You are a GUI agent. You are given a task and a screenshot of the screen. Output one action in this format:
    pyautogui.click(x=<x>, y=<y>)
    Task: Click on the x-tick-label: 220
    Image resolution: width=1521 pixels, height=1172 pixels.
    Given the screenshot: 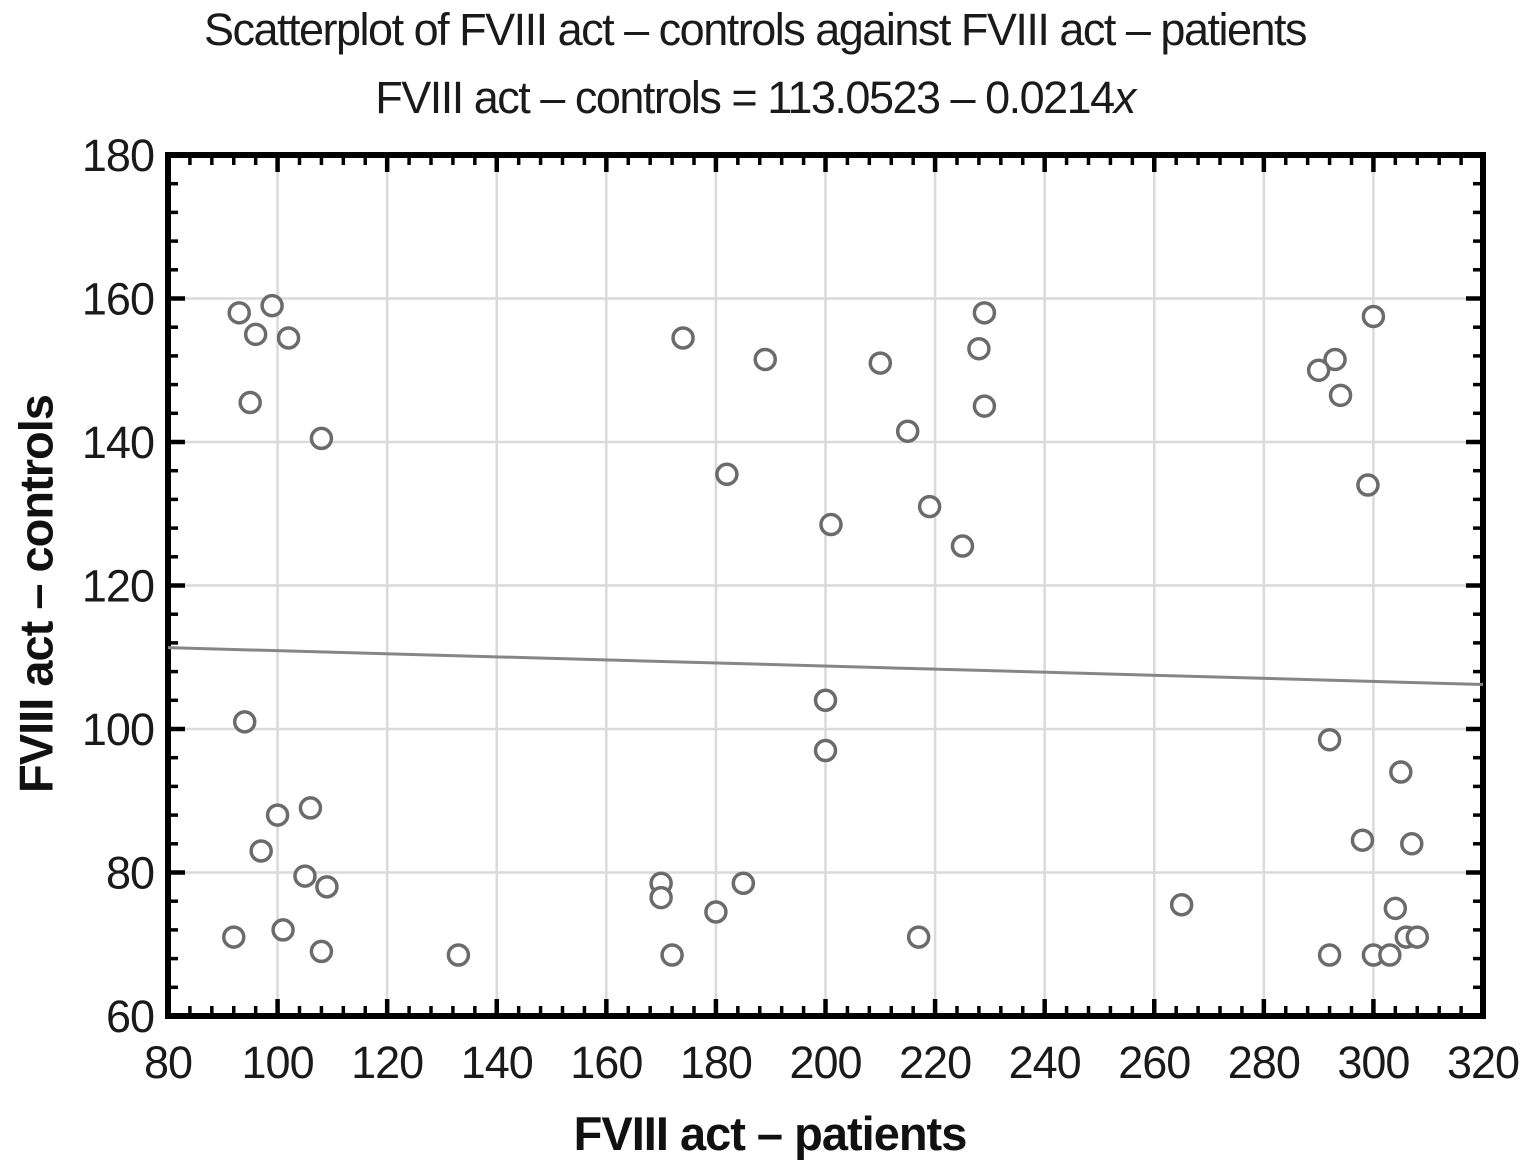 What is the action you would take?
    pyautogui.click(x=935, y=1062)
    